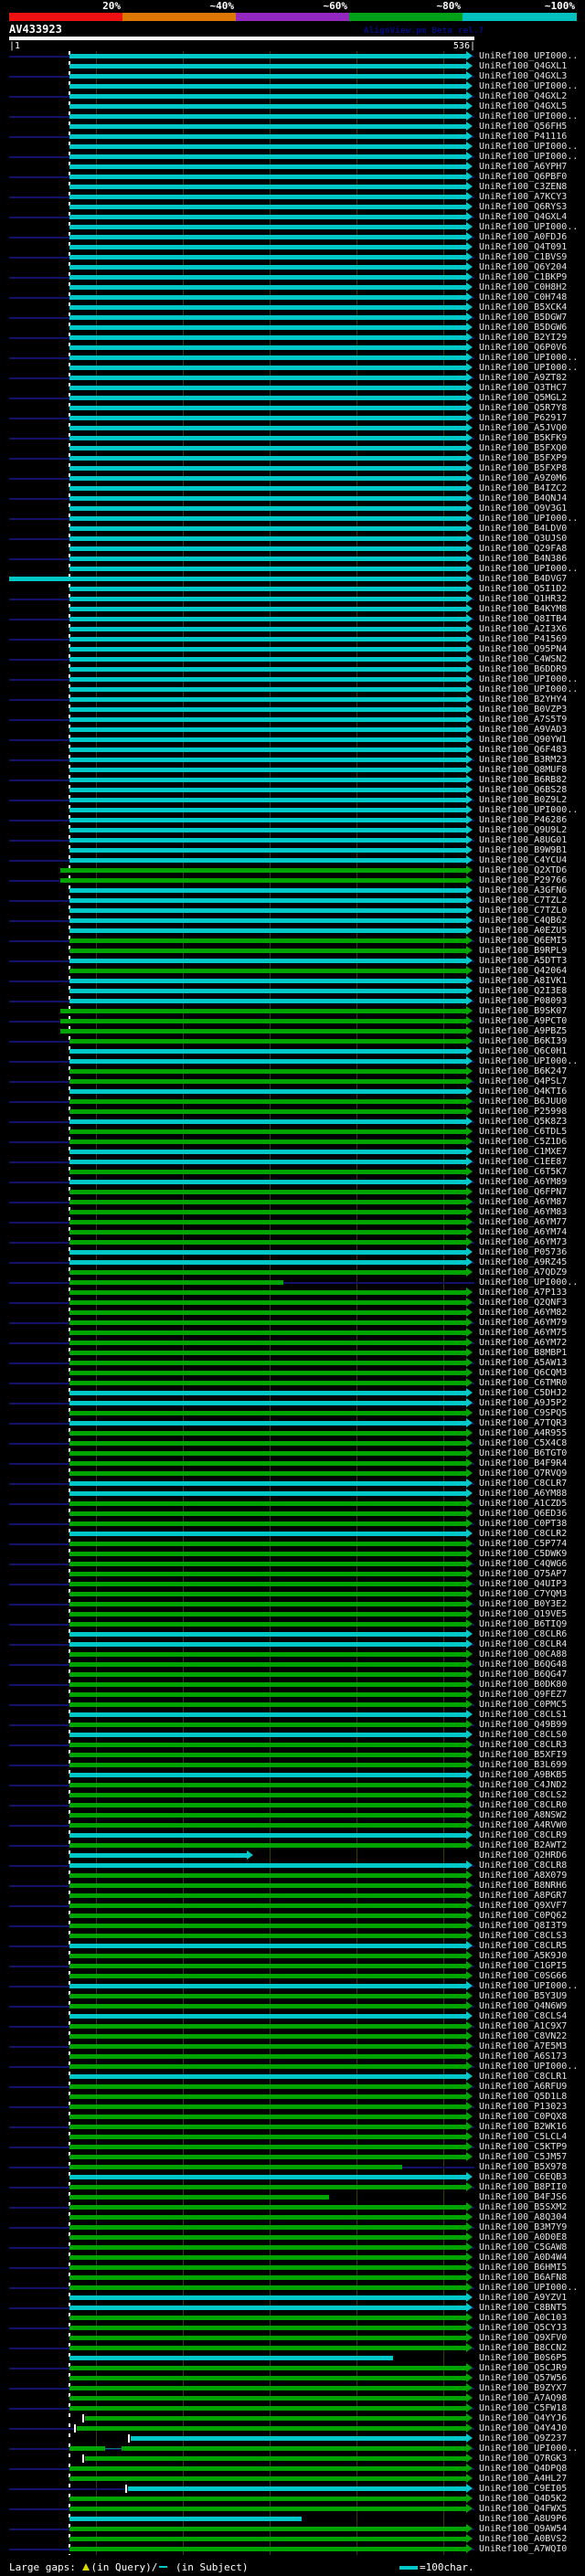 The height and width of the screenshot is (2576, 585). Describe the element at coordinates (523, 619) in the screenshot. I see `subject-label: UniRef100_Q8ITB4` at that location.